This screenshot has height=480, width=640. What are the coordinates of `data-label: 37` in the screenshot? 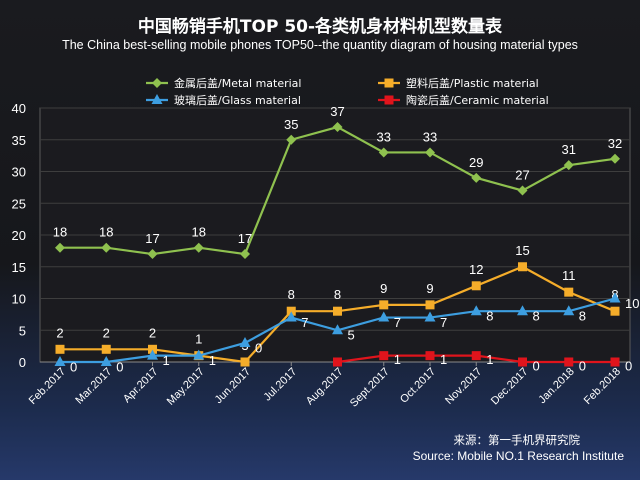 It's located at (337, 111).